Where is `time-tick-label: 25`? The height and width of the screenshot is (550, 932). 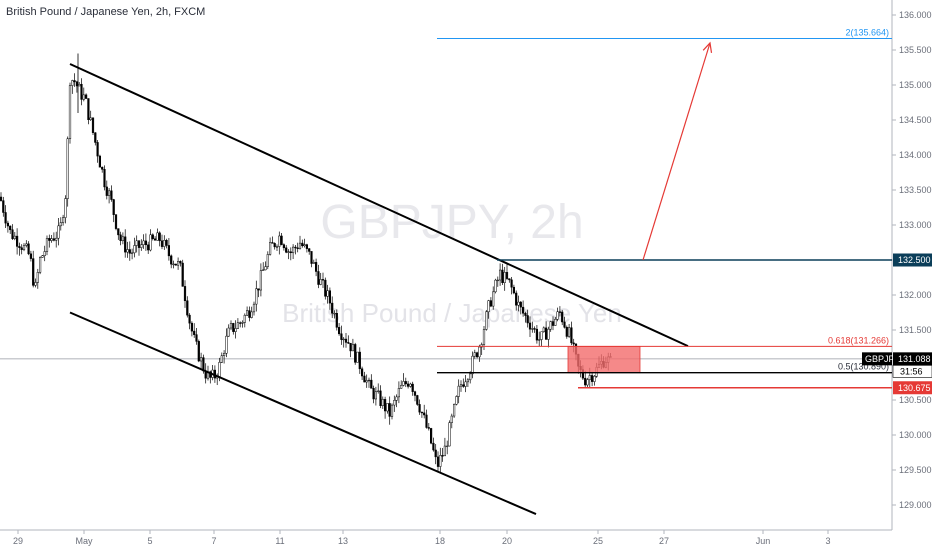 time-tick-label: 25 is located at coordinates (598, 541).